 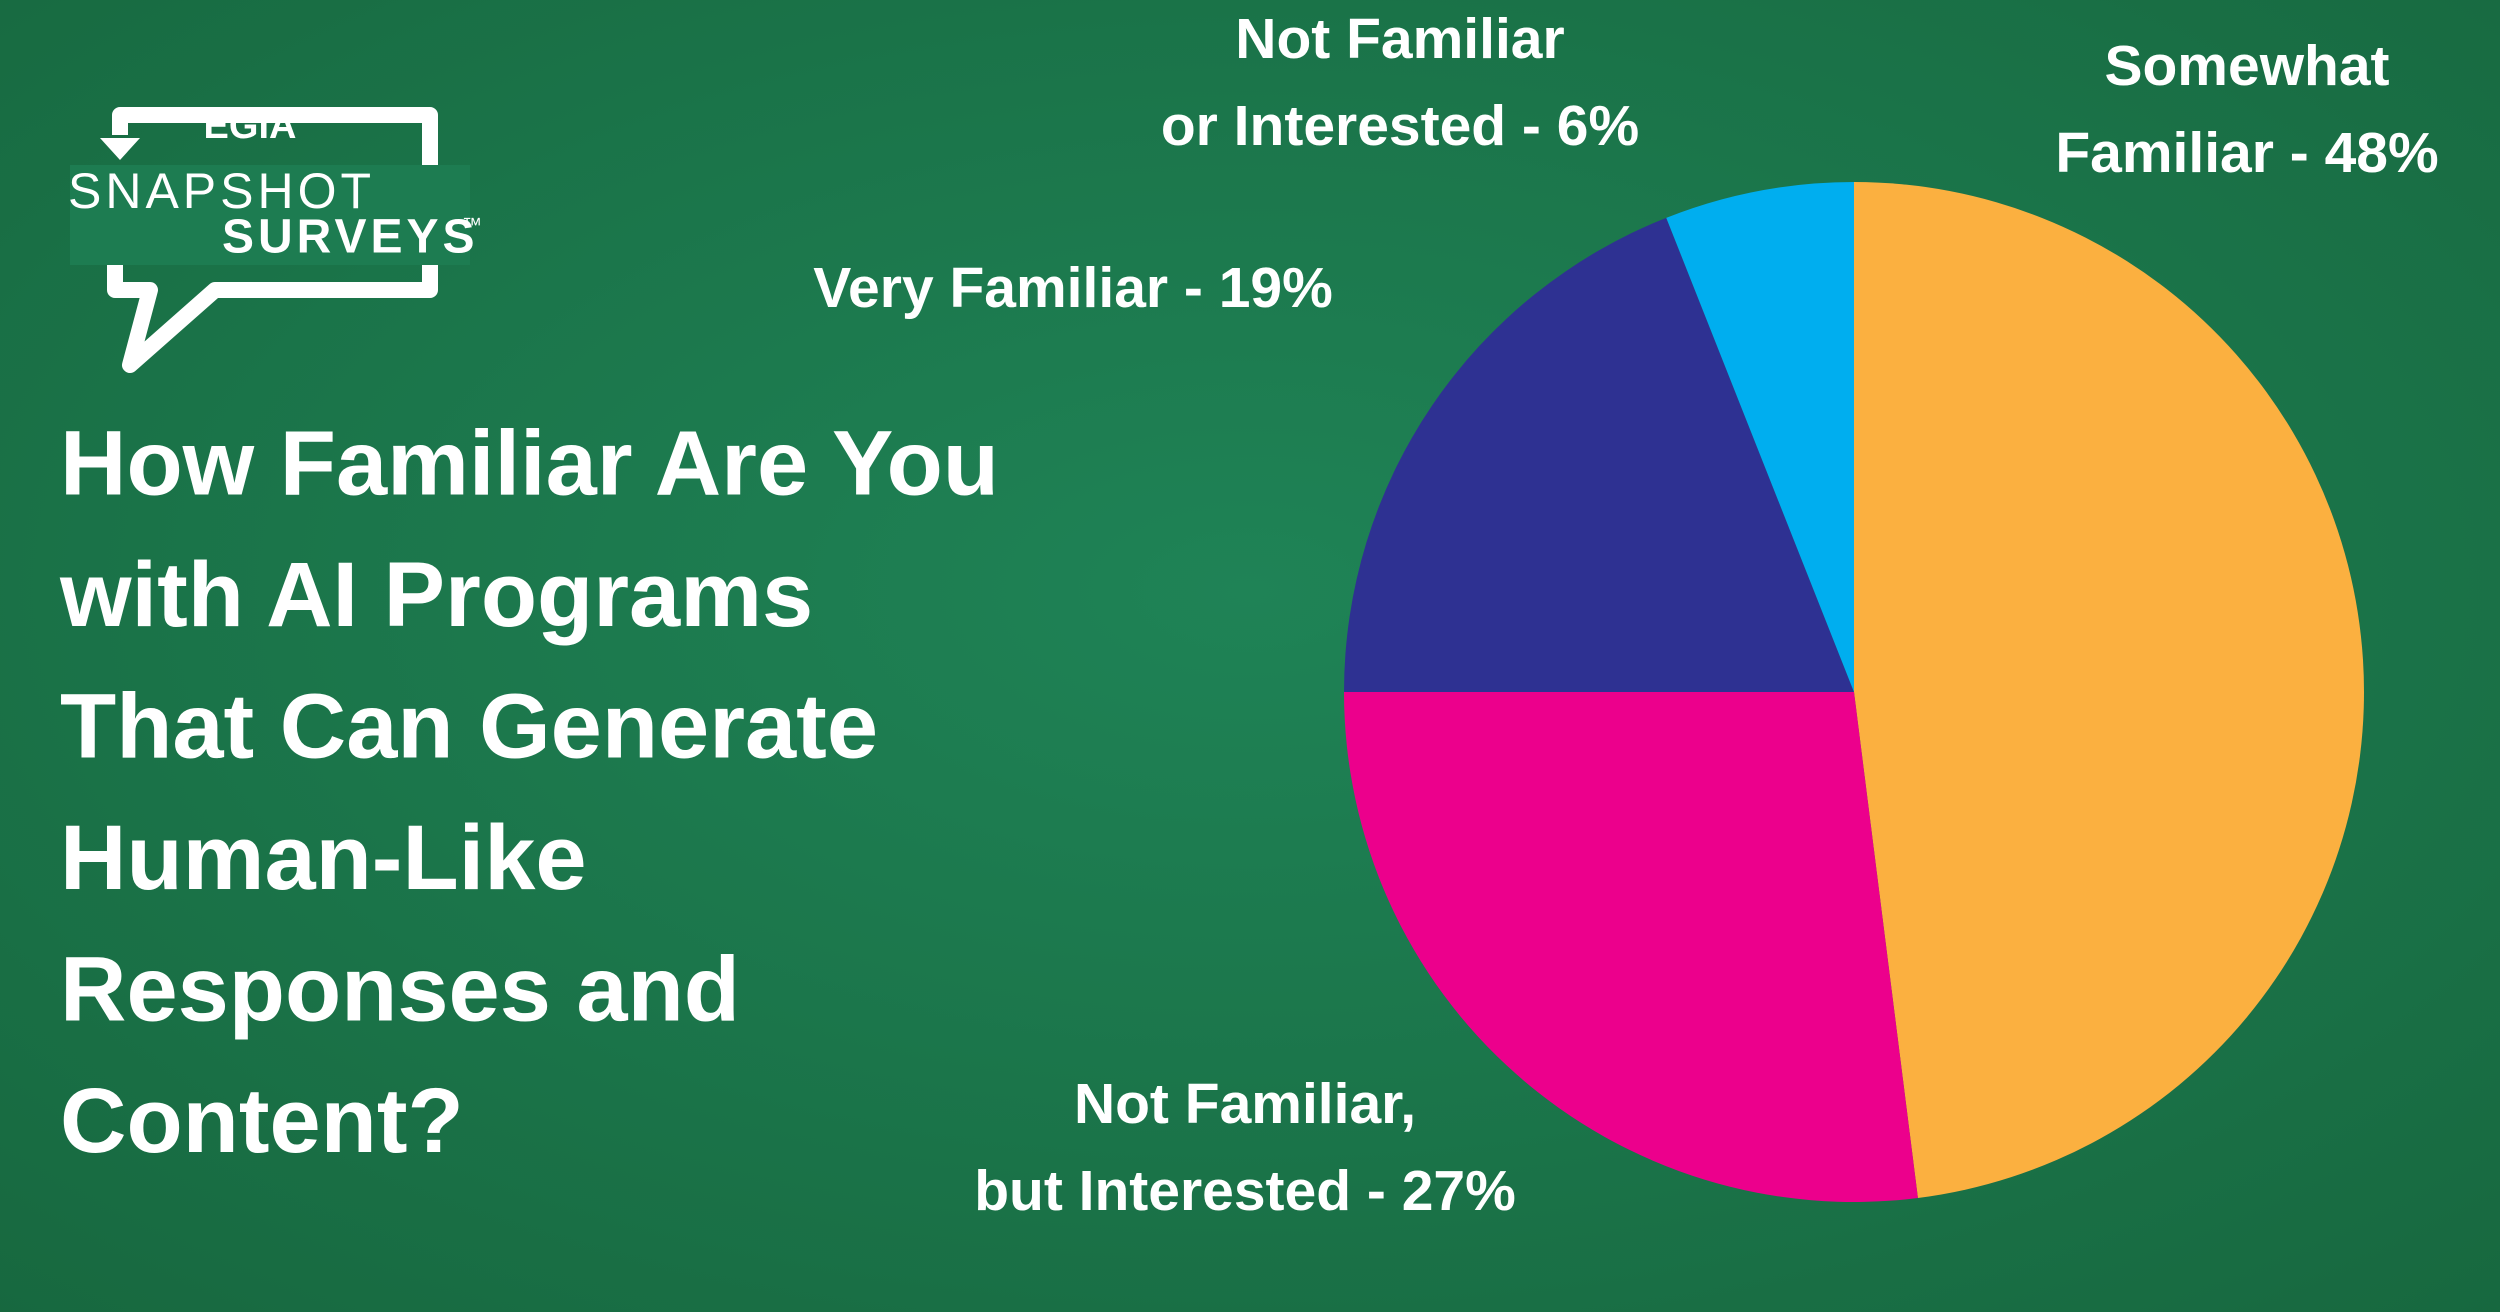 I want to click on data-label: Very Familiar - 19%, so click(x=1073, y=288).